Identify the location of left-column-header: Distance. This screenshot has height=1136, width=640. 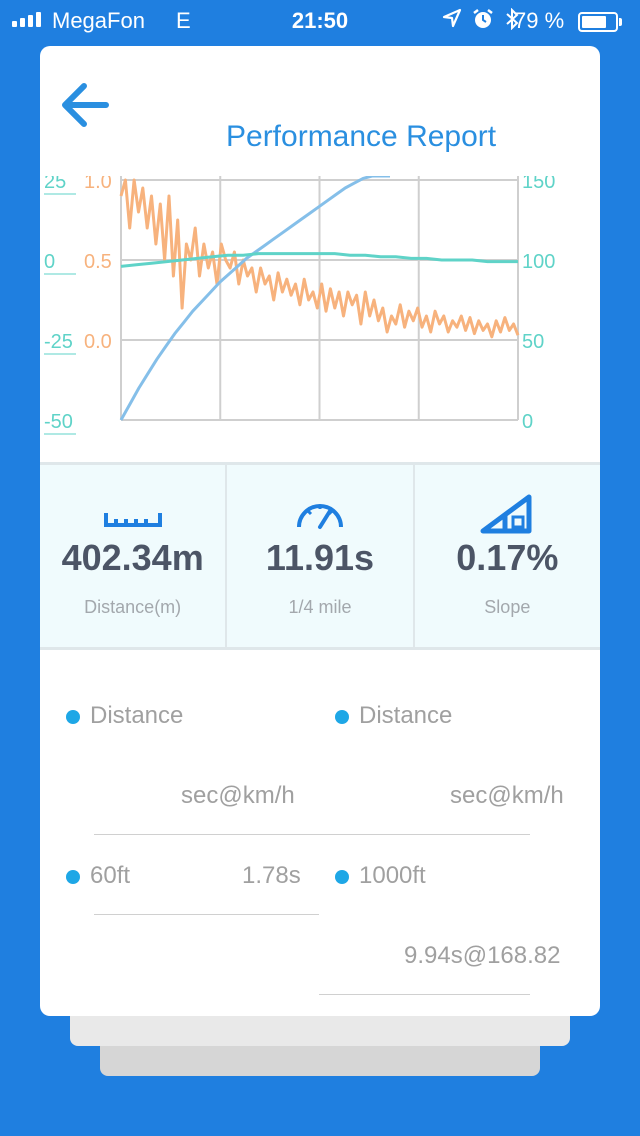
(137, 715).